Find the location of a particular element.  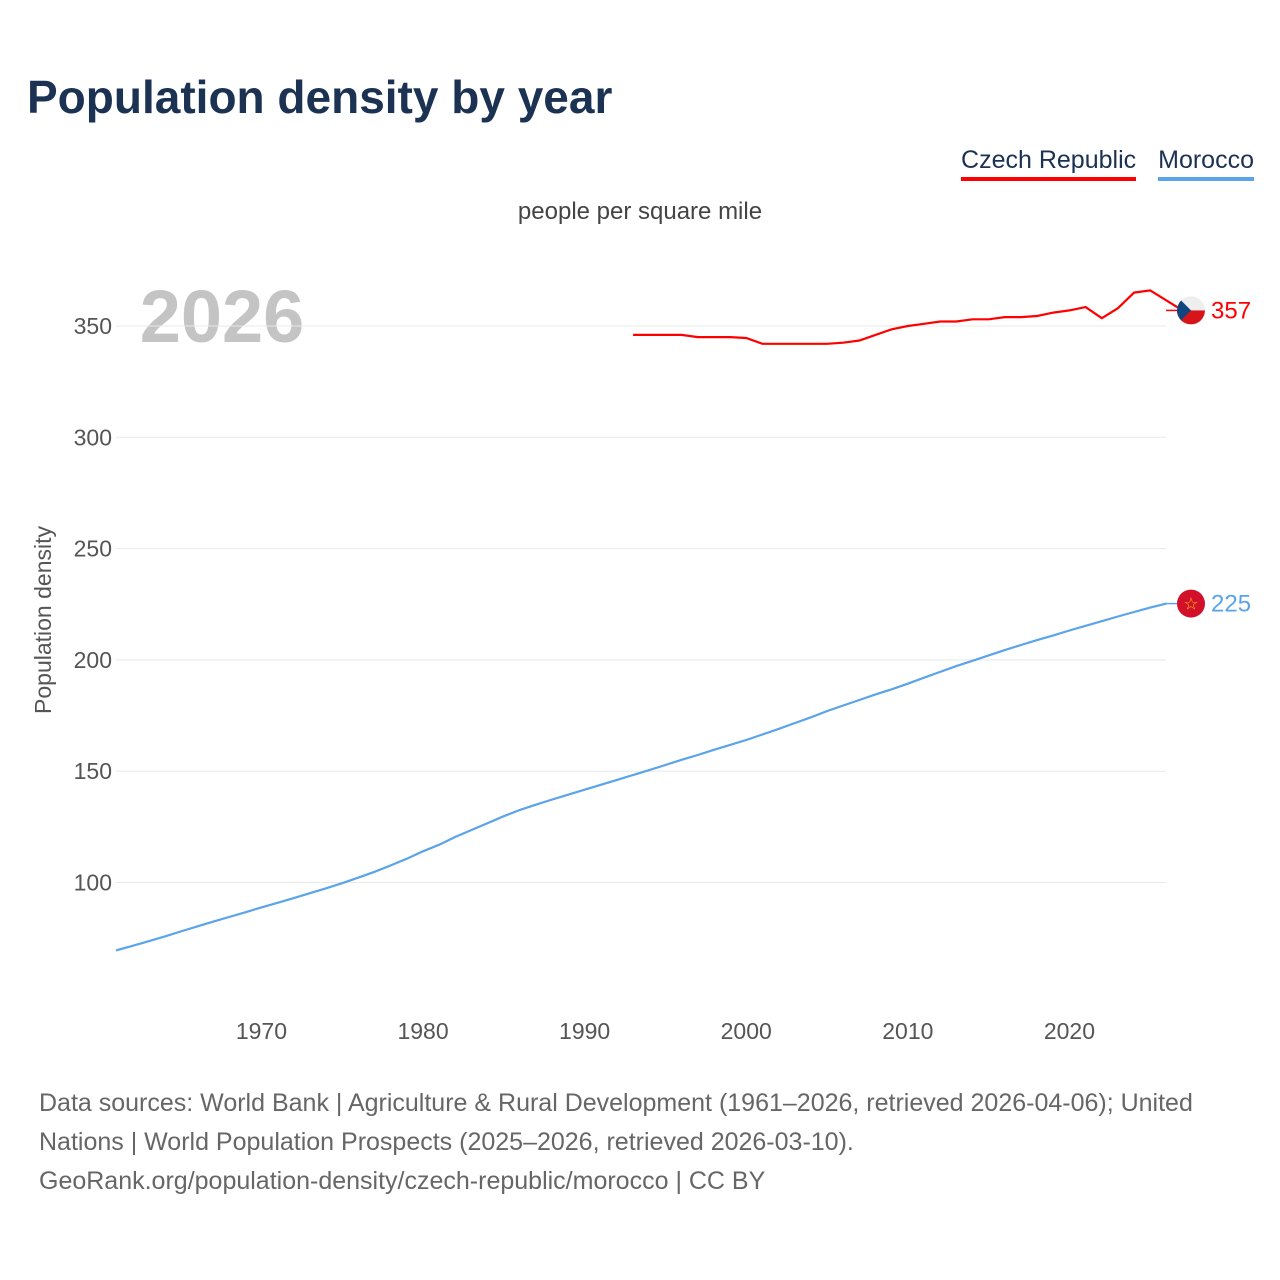

x-tick-label: 2020 is located at coordinates (1069, 1031).